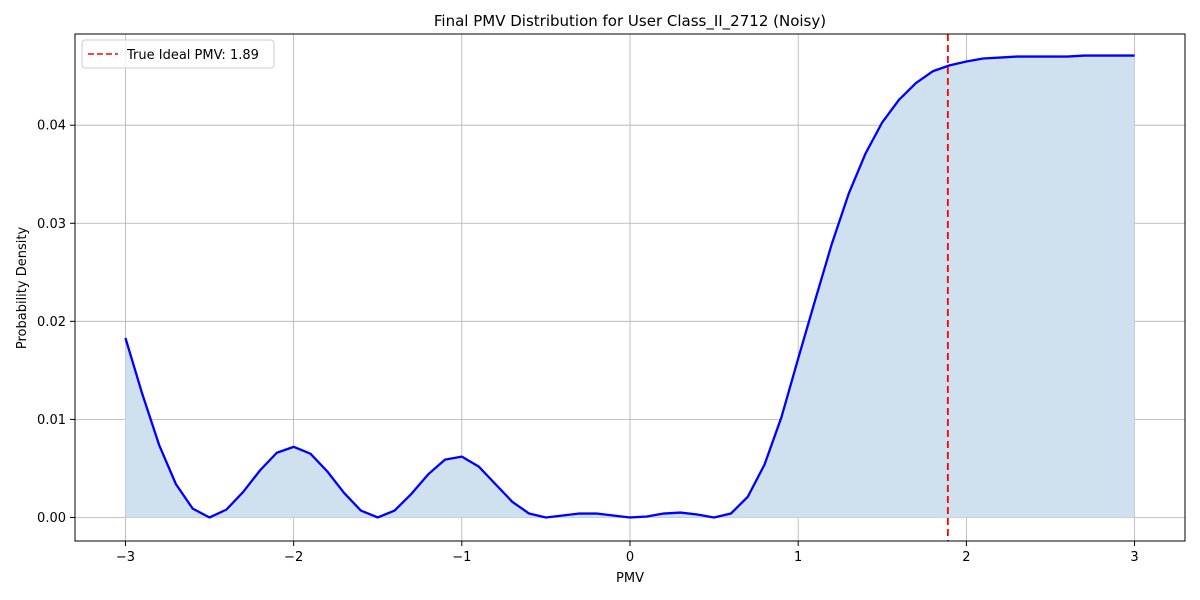  Describe the element at coordinates (192, 55) in the screenshot. I see `legend-label-reference-line: True Ideal PMV: 1.89` at that location.